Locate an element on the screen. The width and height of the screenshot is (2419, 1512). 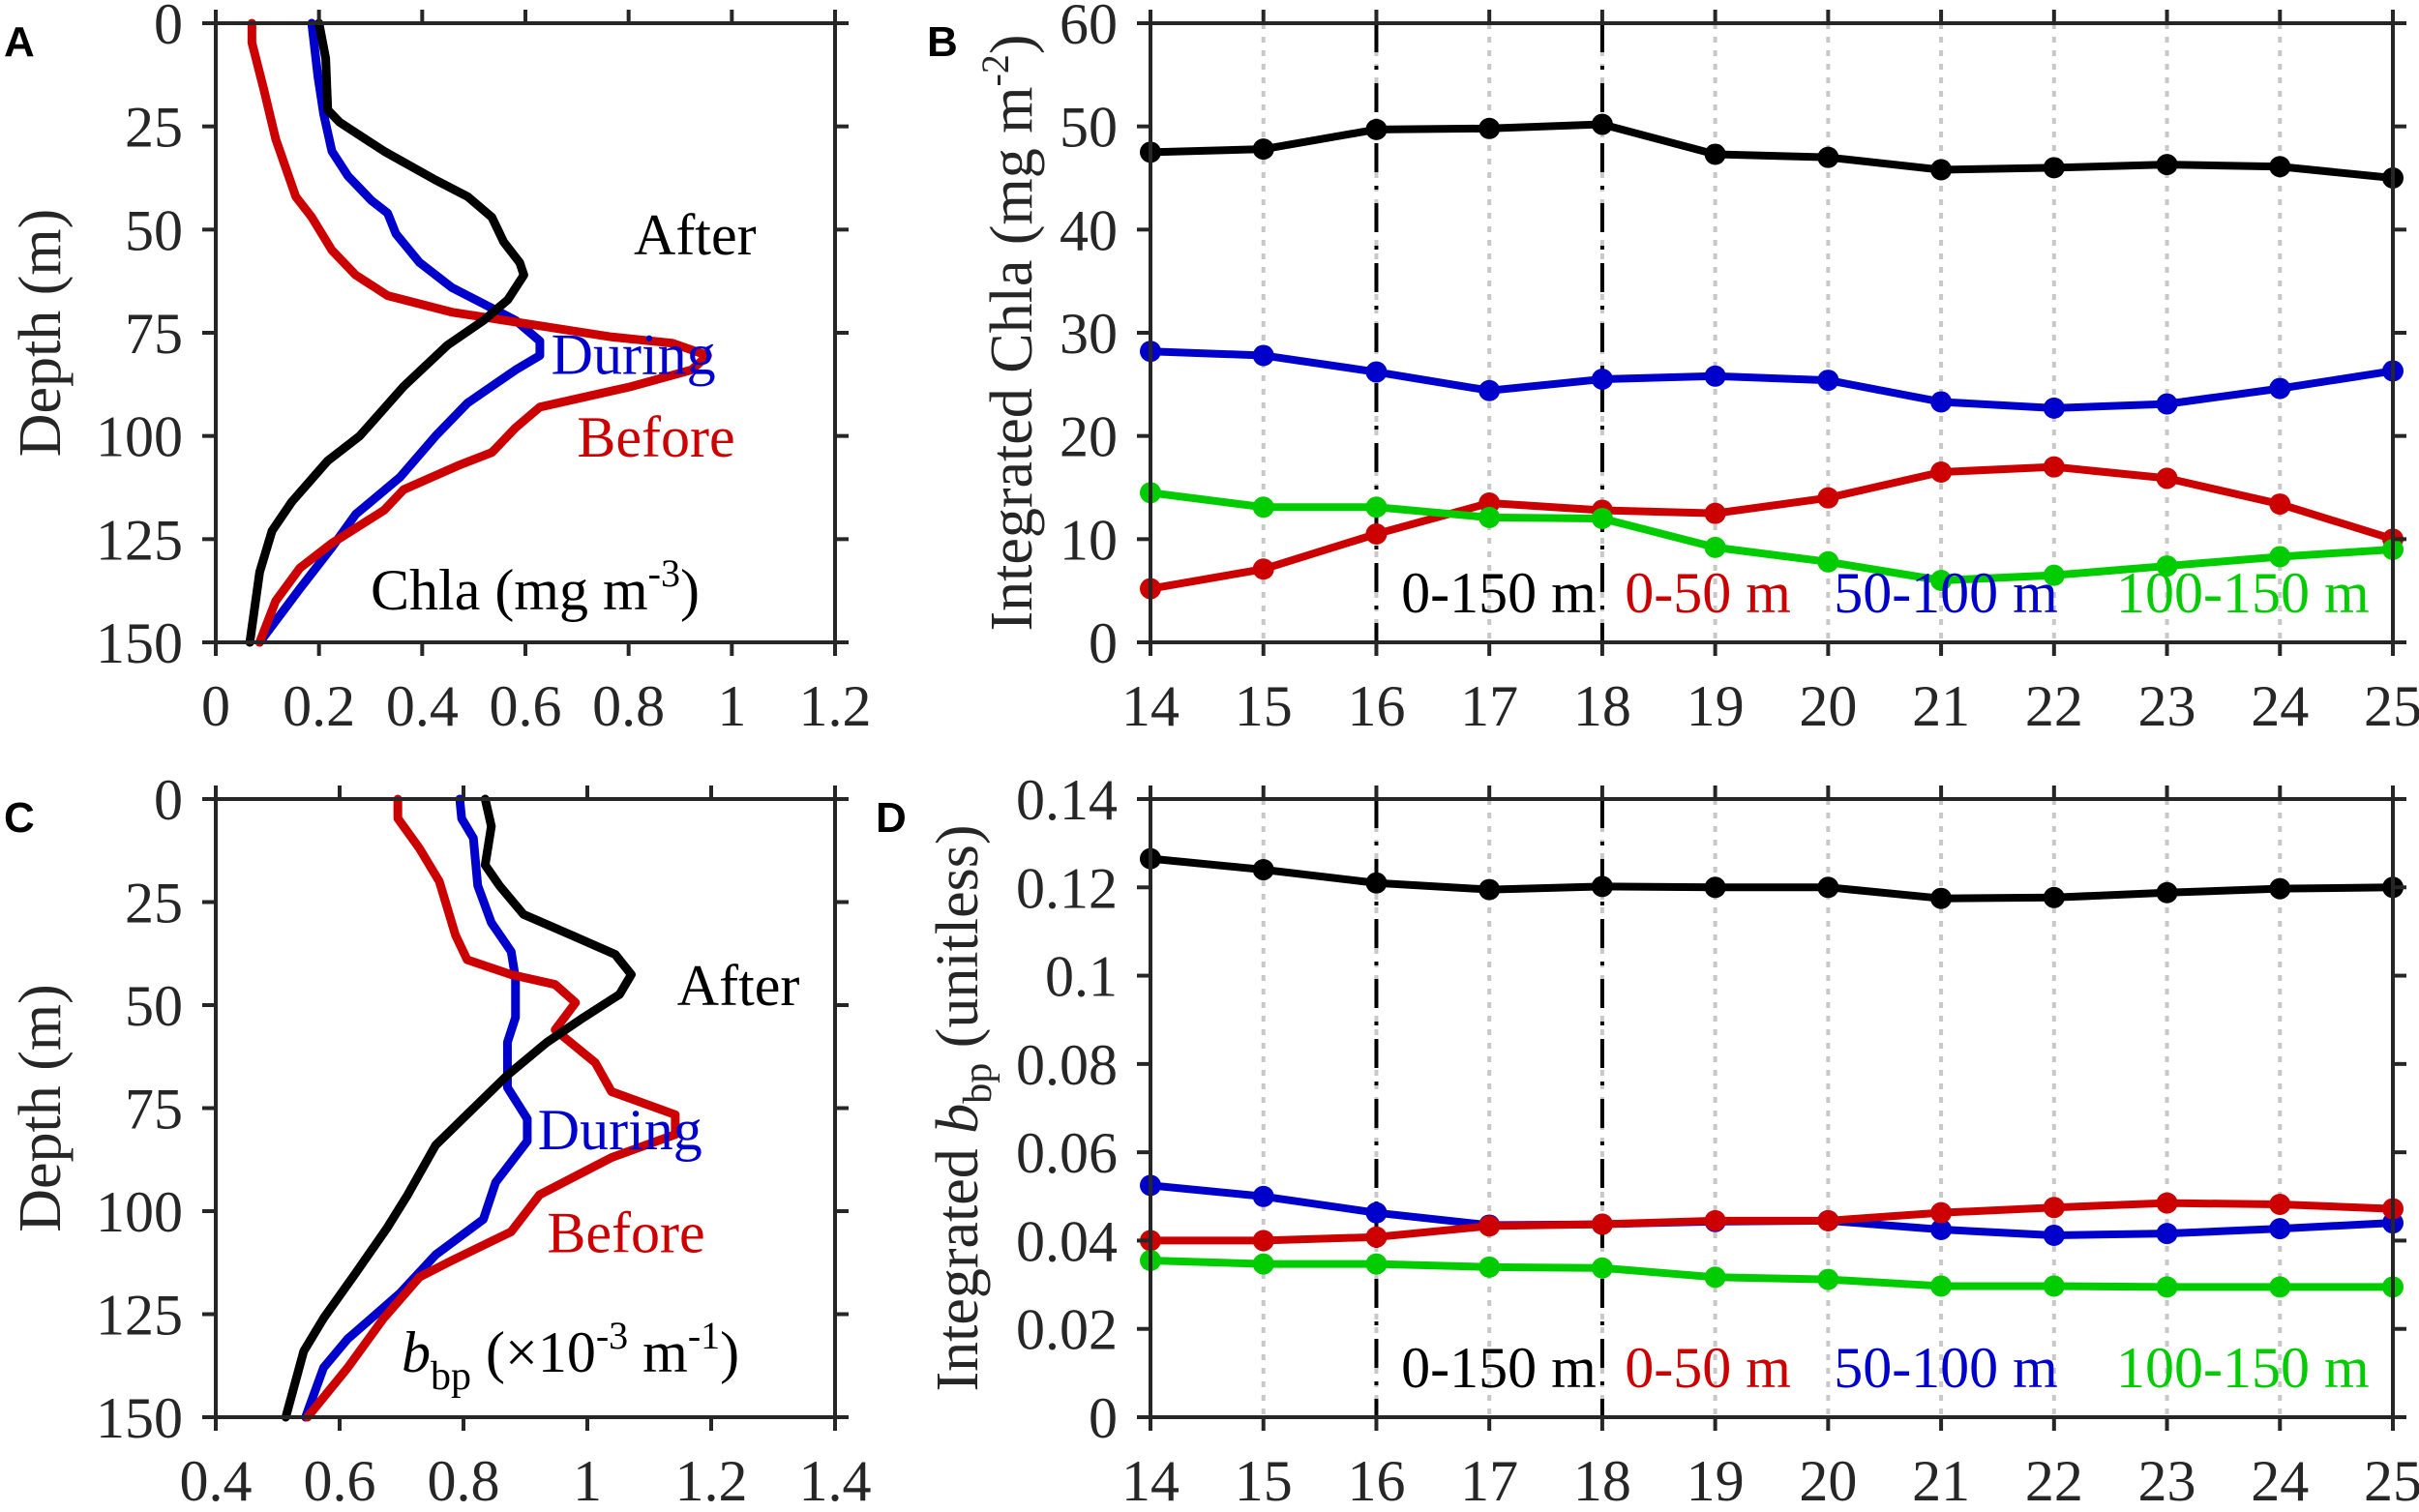
series-line-during is located at coordinates (399, 333).